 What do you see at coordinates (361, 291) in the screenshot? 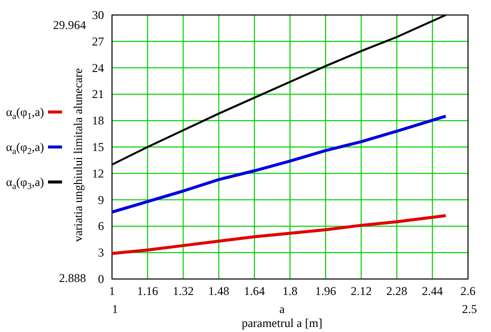
I see `x-tick-label: 2.12` at bounding box center [361, 291].